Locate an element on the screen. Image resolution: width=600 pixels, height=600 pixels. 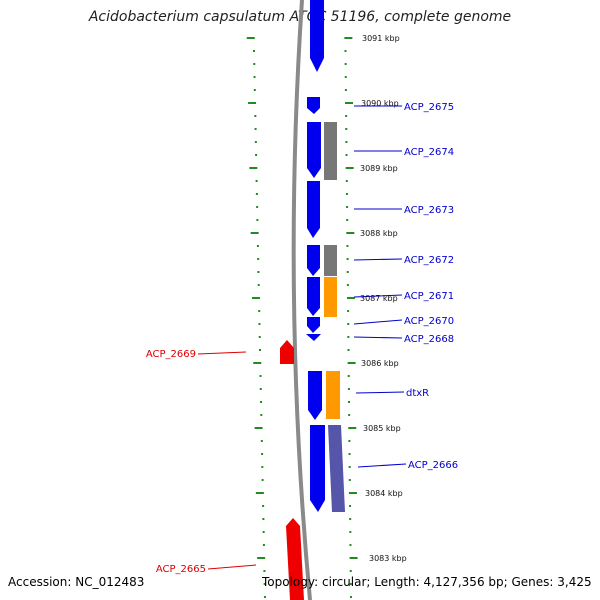
feature-orange-acp2671 is located at coordinates (330, 297).